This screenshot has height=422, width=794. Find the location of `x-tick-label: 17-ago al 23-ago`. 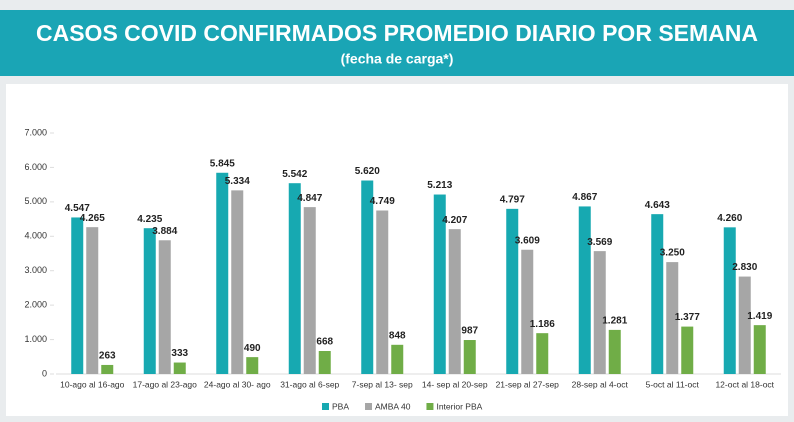

x-tick-label: 17-ago al 23-ago is located at coordinates (165, 384).